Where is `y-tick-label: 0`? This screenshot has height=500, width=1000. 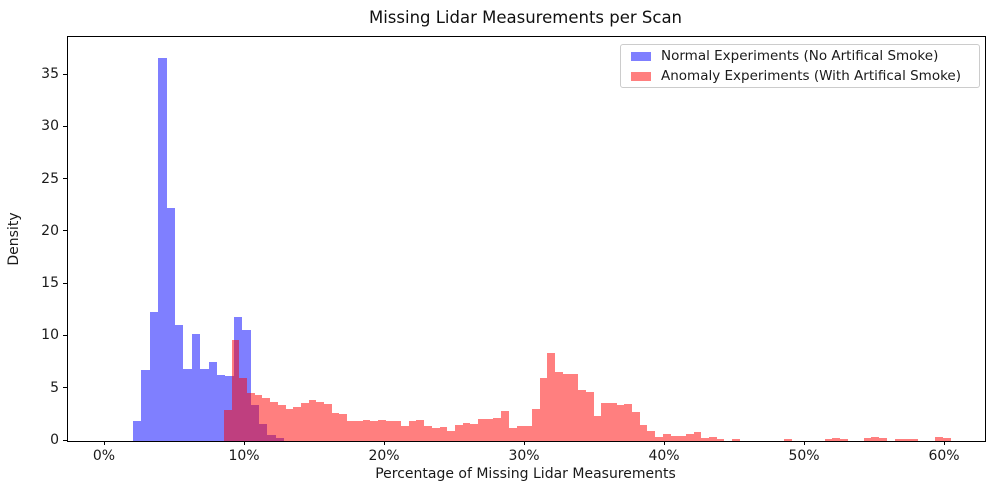
y-tick-label: 0 is located at coordinates (54, 440).